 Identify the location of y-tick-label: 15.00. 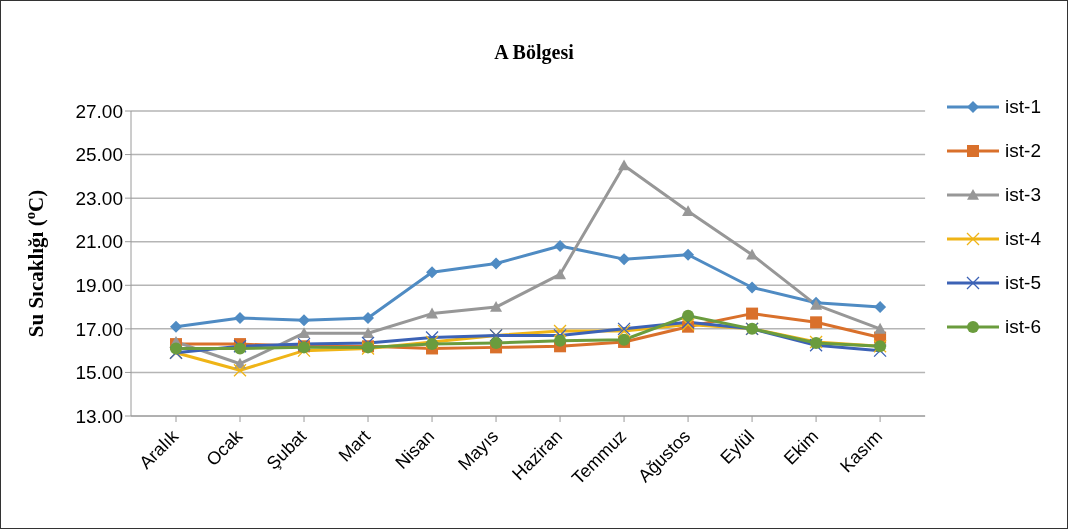
(99, 373).